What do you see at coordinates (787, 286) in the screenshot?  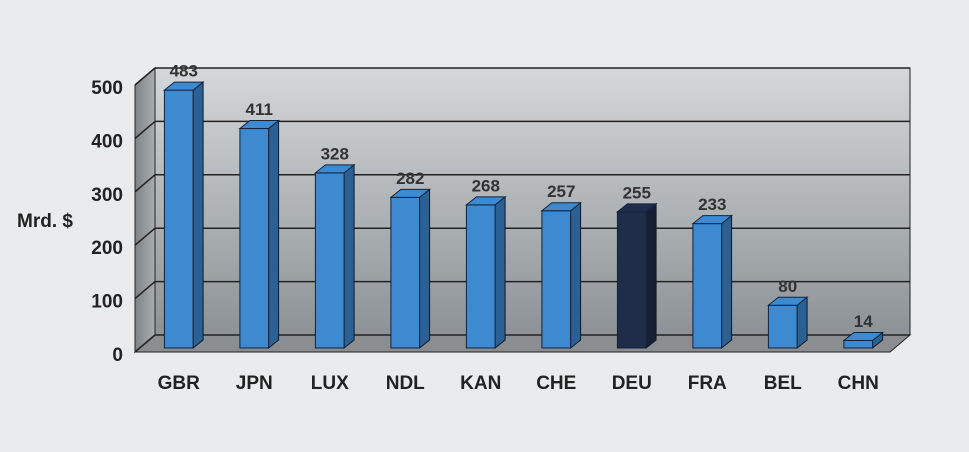 I see `value-label: 80` at bounding box center [787, 286].